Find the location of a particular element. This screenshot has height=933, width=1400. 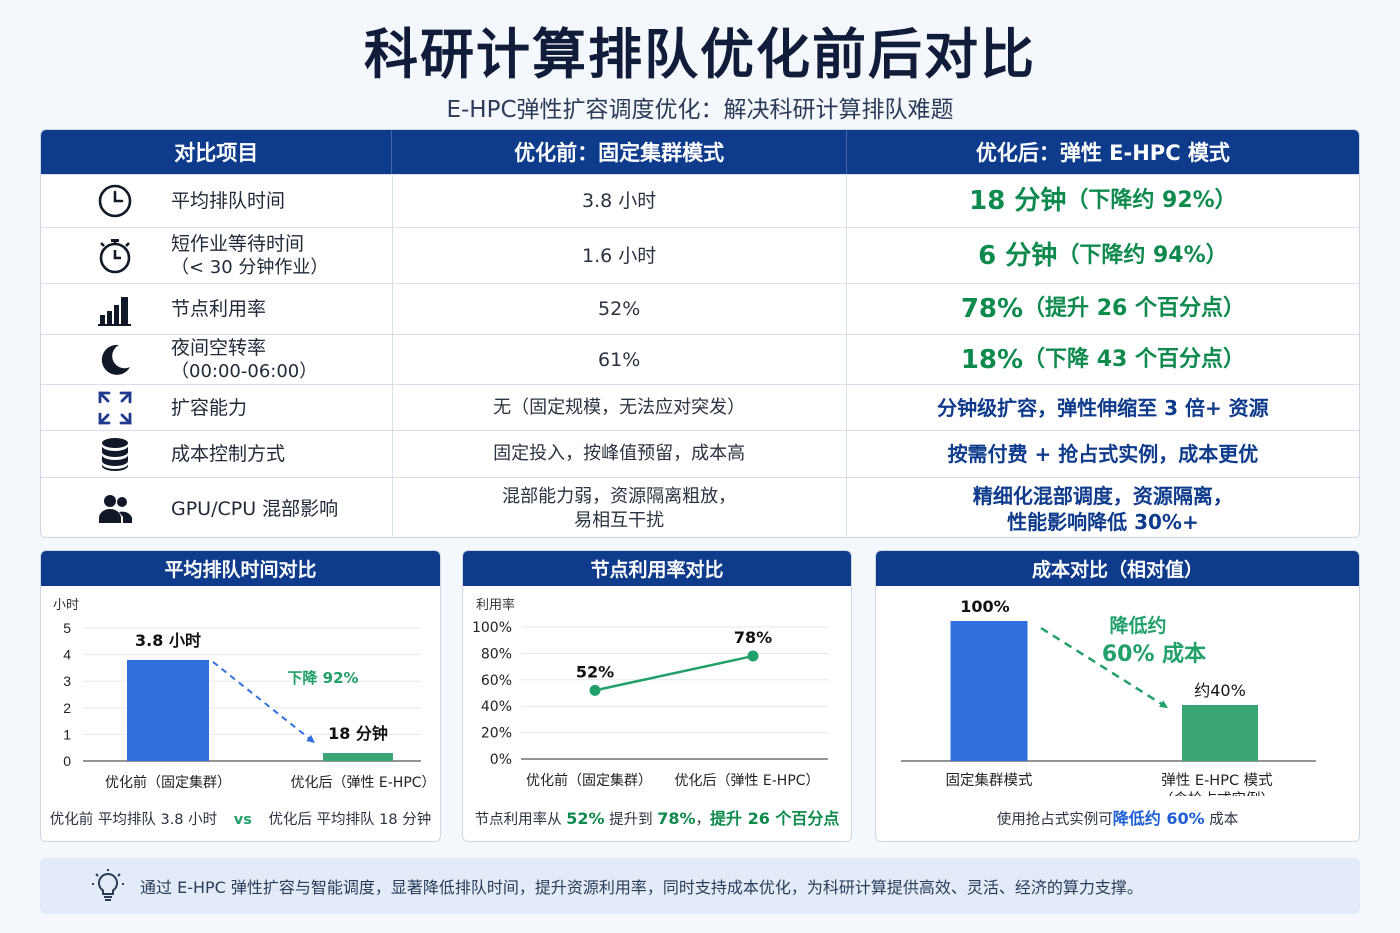

chart-title: 成本对比（相对值） is located at coordinates (1117, 568).